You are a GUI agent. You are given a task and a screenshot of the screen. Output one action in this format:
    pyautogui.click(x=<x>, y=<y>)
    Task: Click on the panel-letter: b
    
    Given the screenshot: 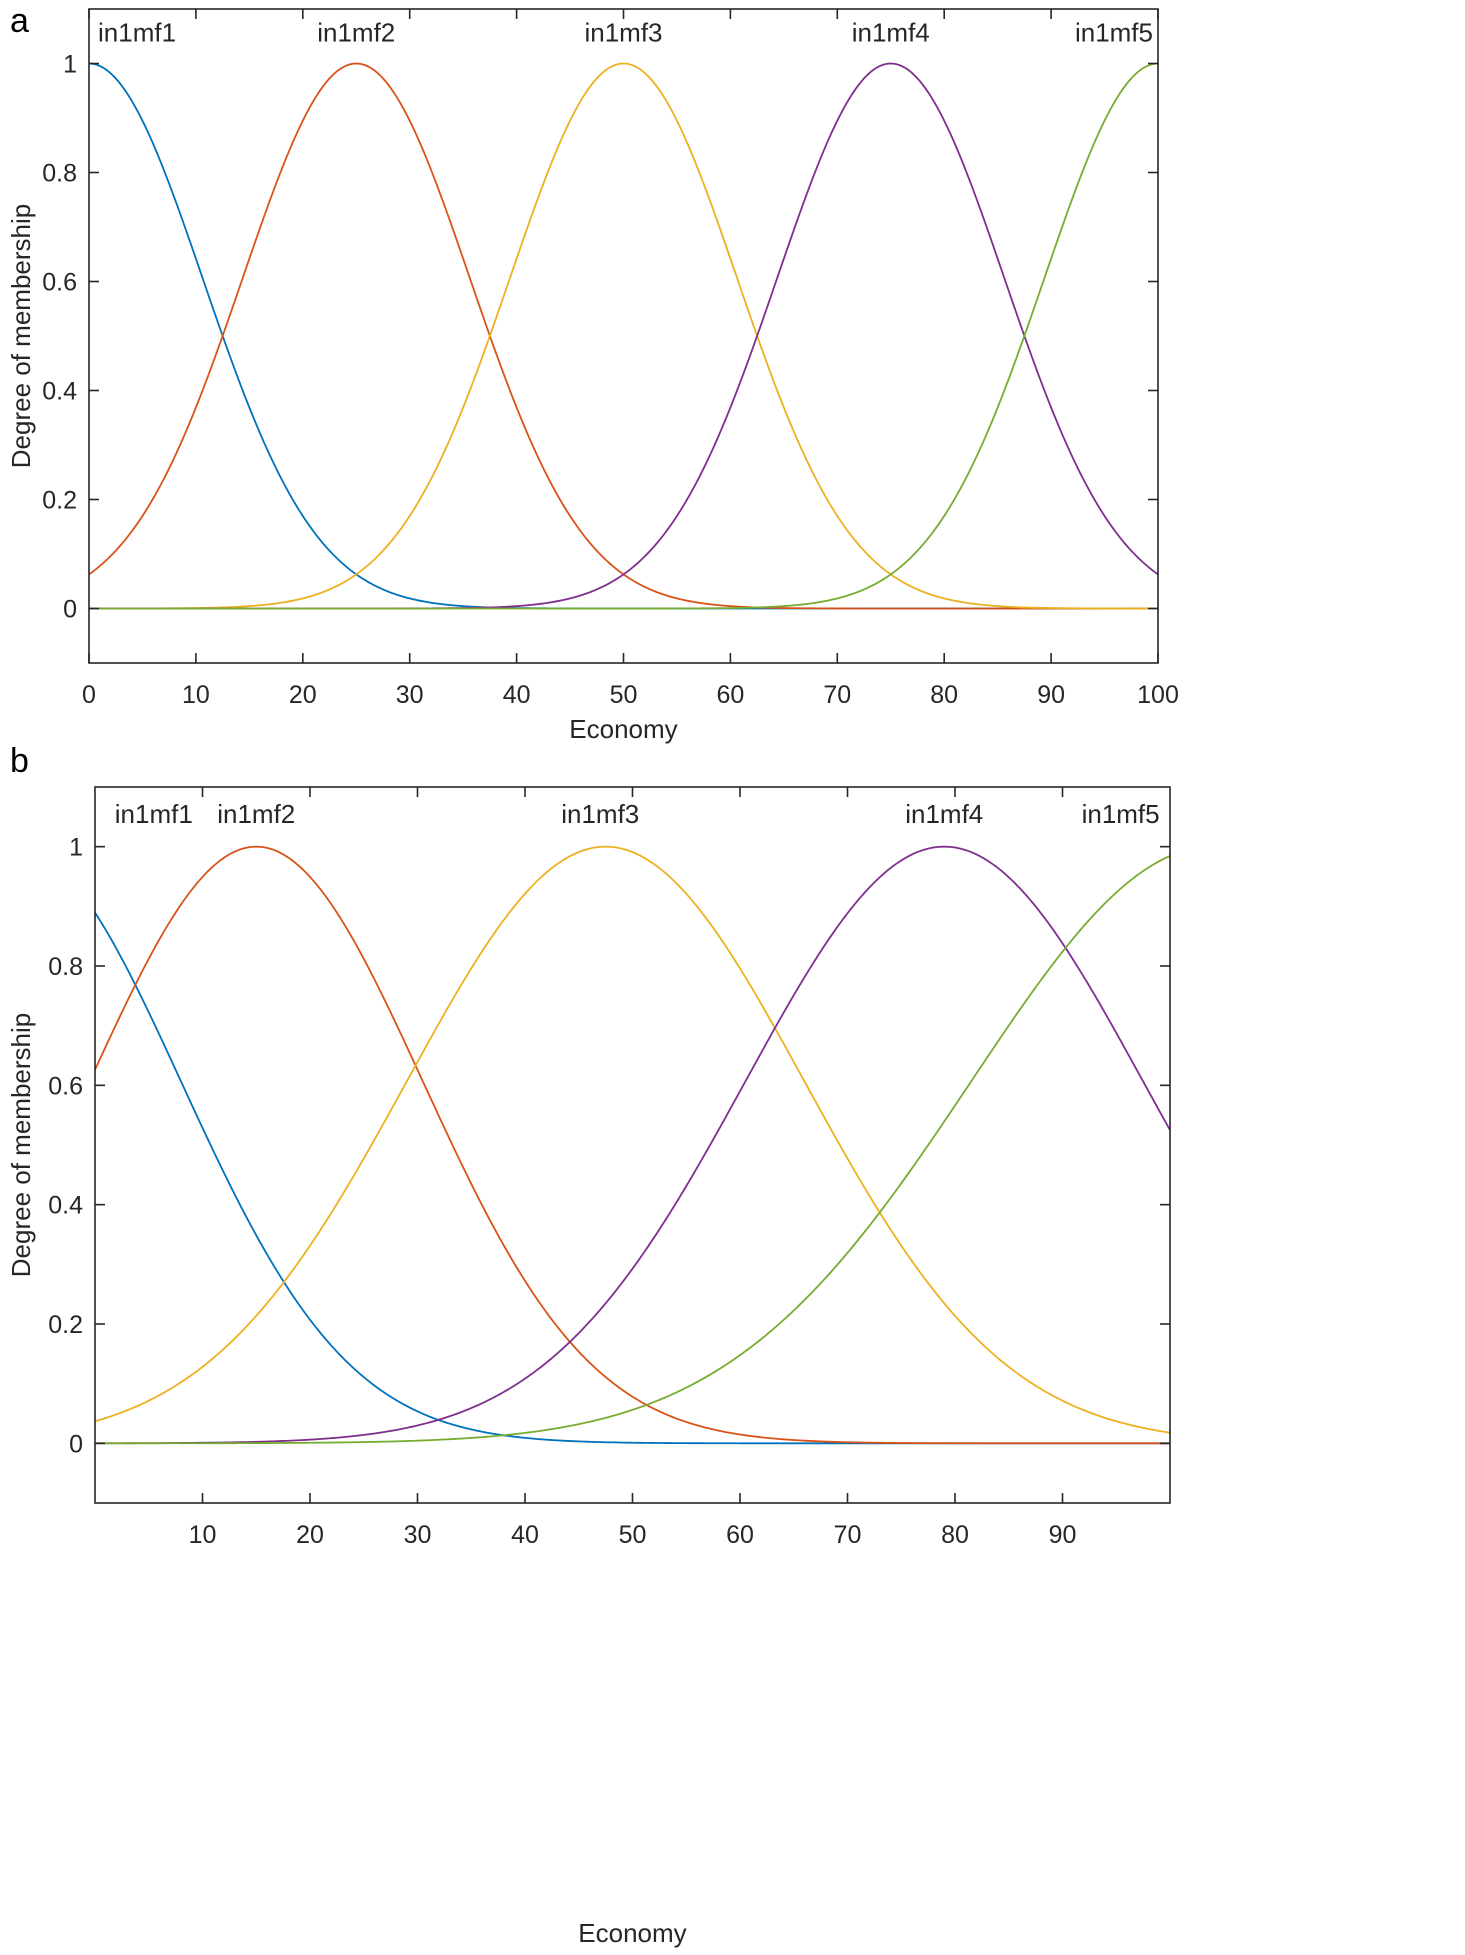 What is the action you would take?
    pyautogui.click(x=19, y=761)
    